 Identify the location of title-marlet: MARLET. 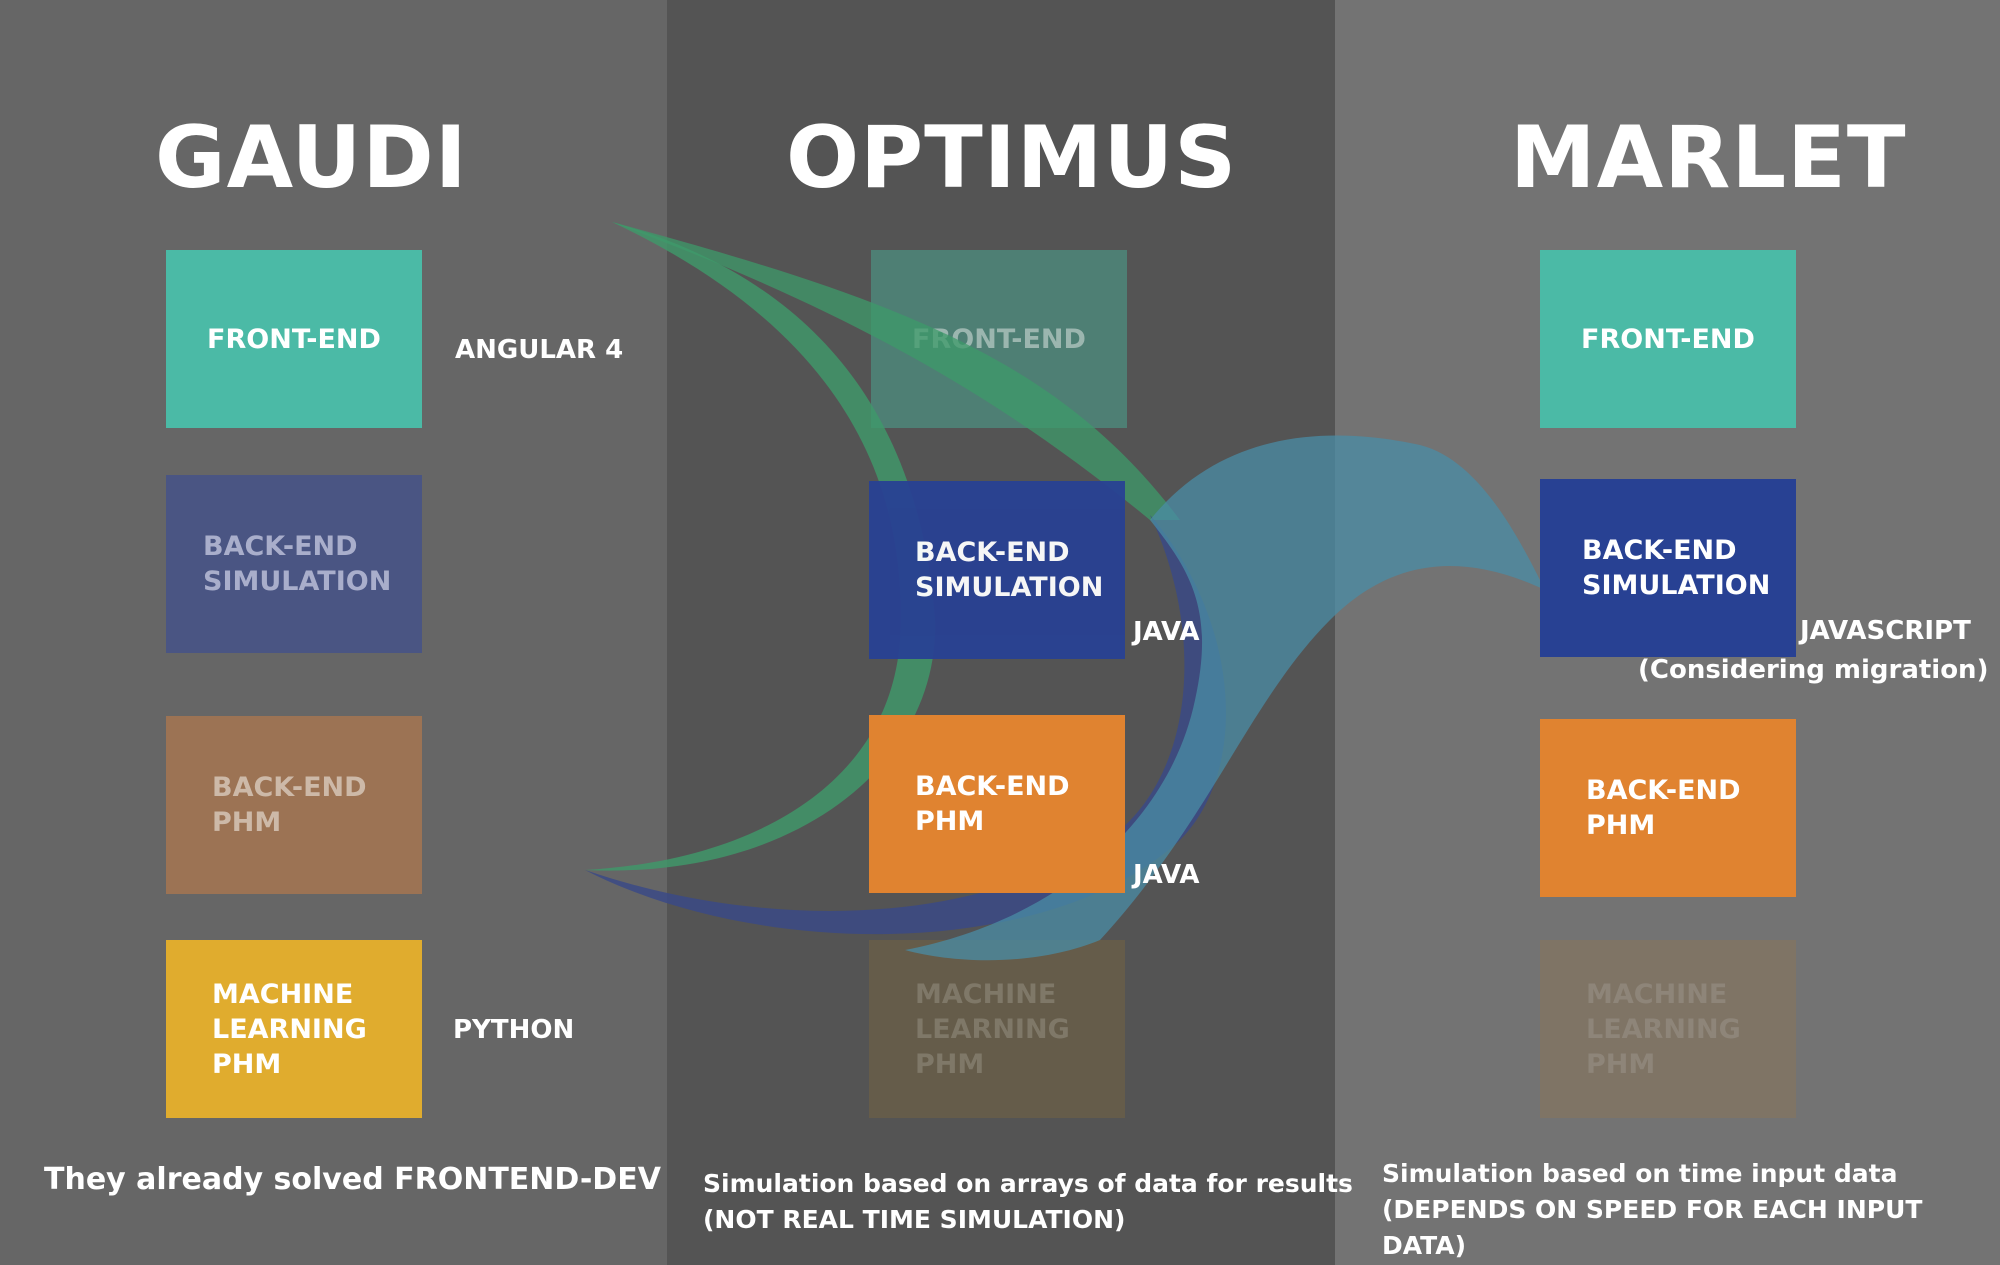
(1708, 158).